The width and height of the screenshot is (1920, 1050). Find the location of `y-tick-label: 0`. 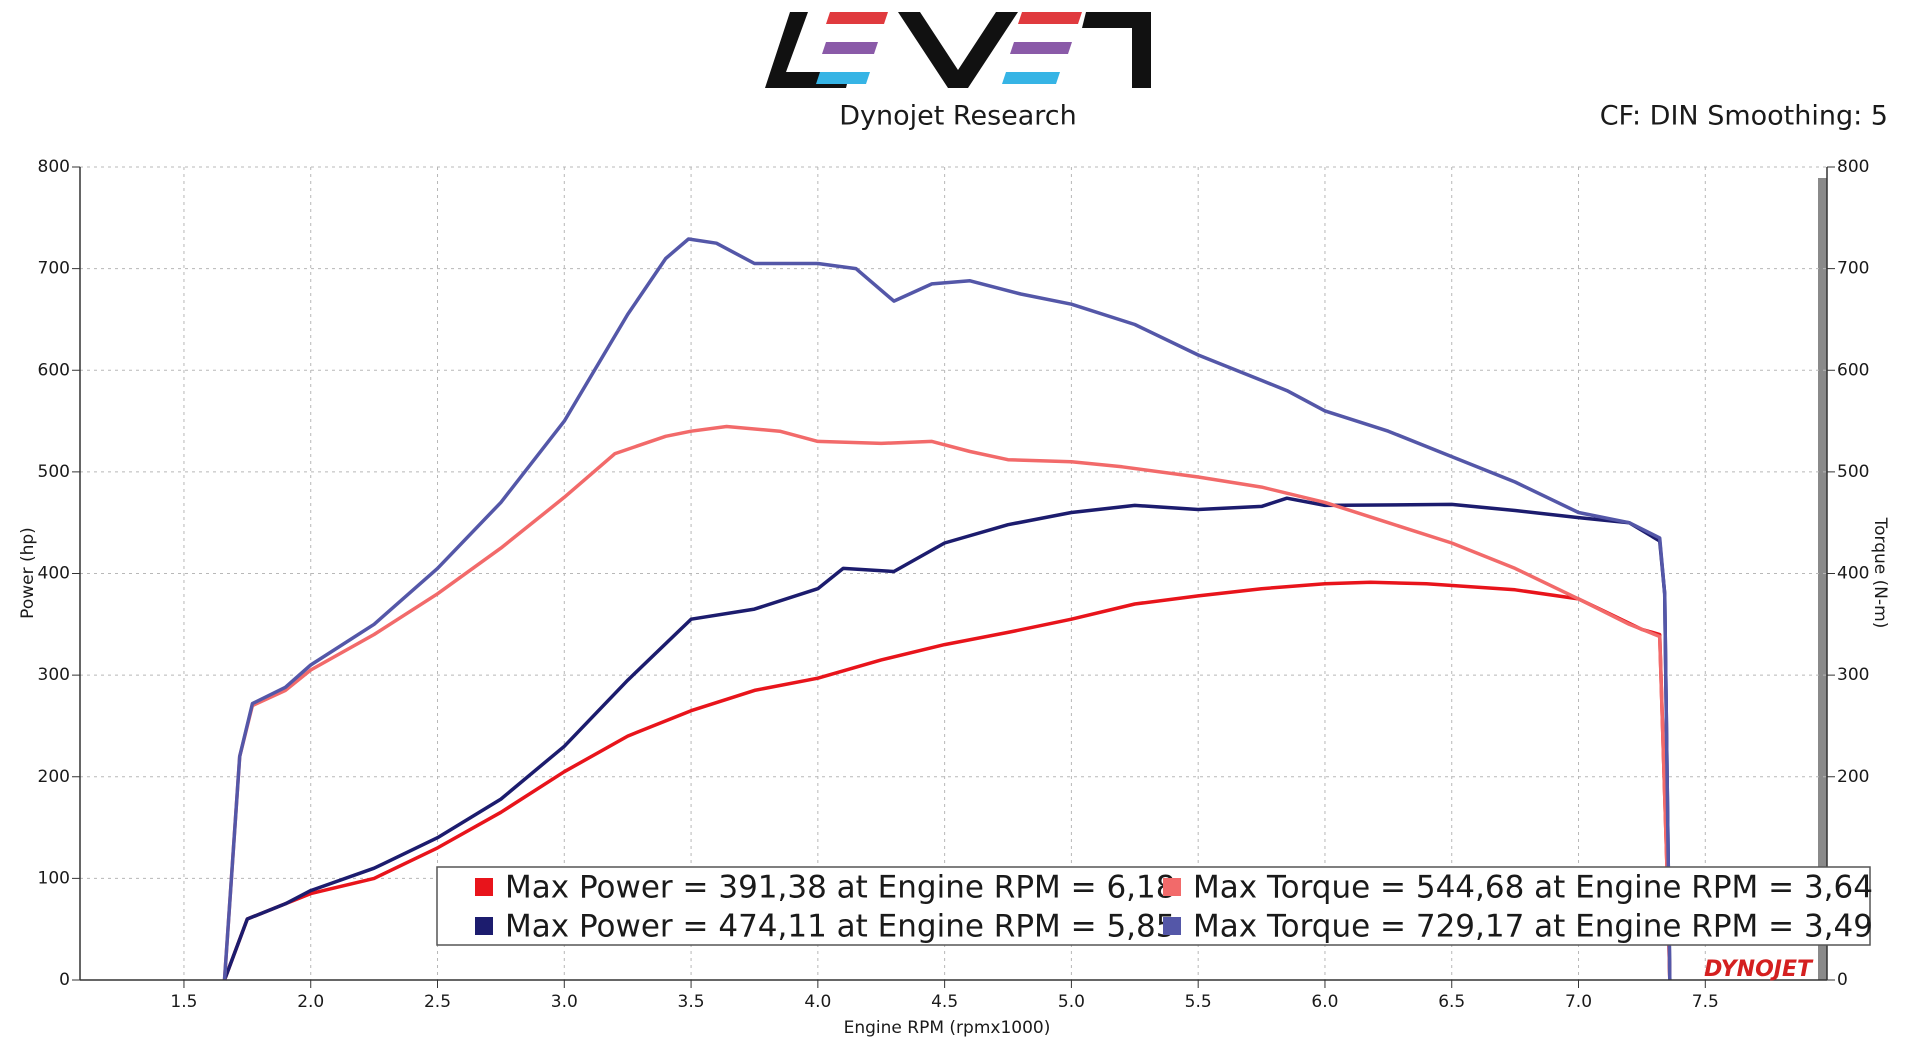

y-tick-label: 0 is located at coordinates (64, 980).